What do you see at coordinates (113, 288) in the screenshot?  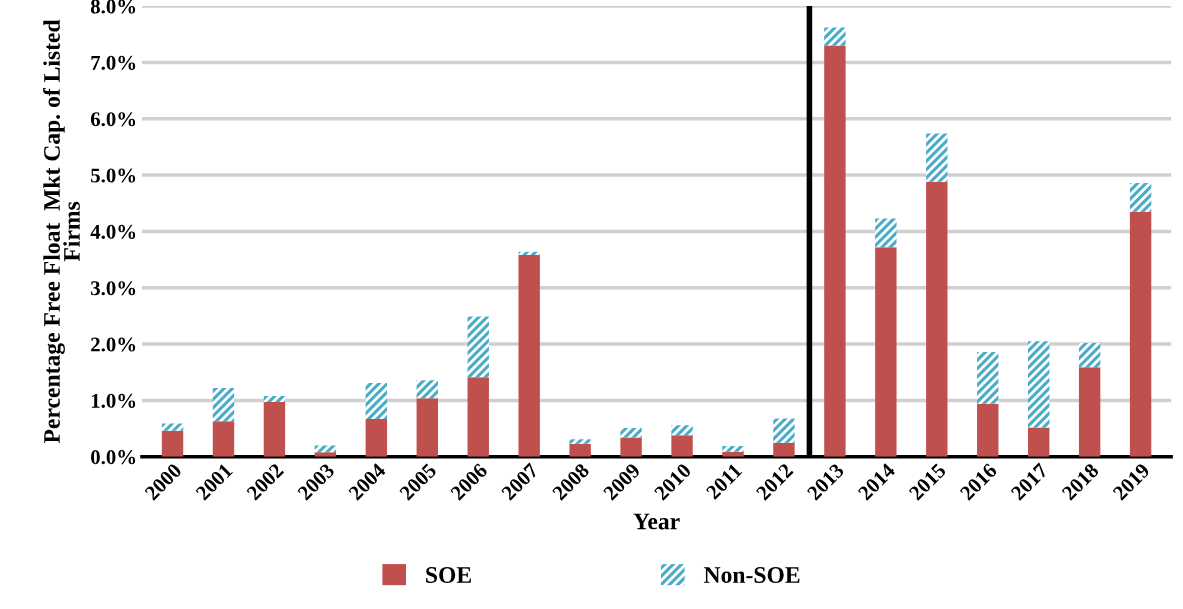 I see `y-tick-label: 3.0%` at bounding box center [113, 288].